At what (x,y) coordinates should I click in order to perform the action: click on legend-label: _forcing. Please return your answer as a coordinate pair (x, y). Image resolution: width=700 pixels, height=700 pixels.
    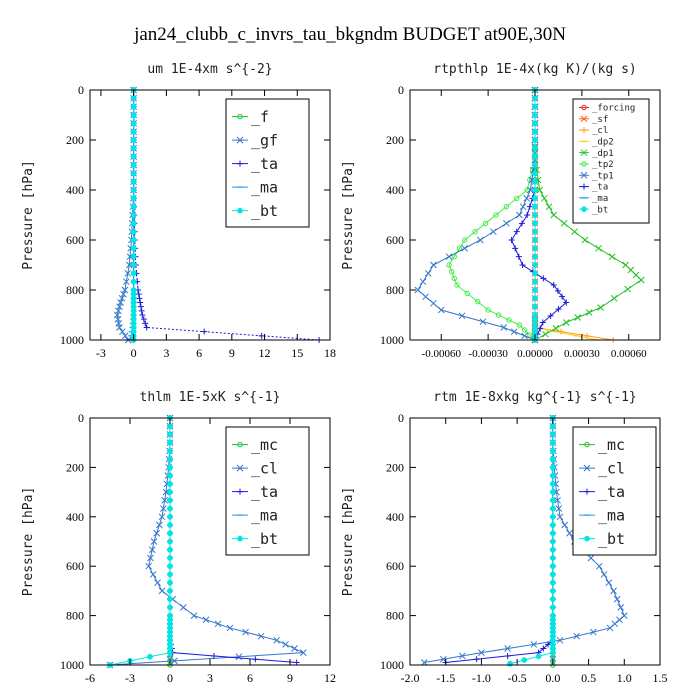
    Looking at the image, I should click on (613, 109).